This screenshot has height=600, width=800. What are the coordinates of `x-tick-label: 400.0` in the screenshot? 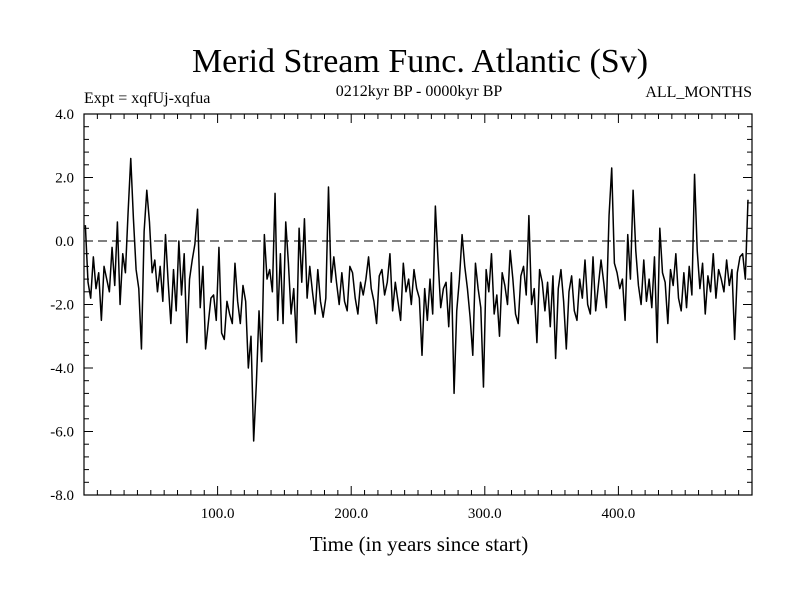 It's located at (619, 514).